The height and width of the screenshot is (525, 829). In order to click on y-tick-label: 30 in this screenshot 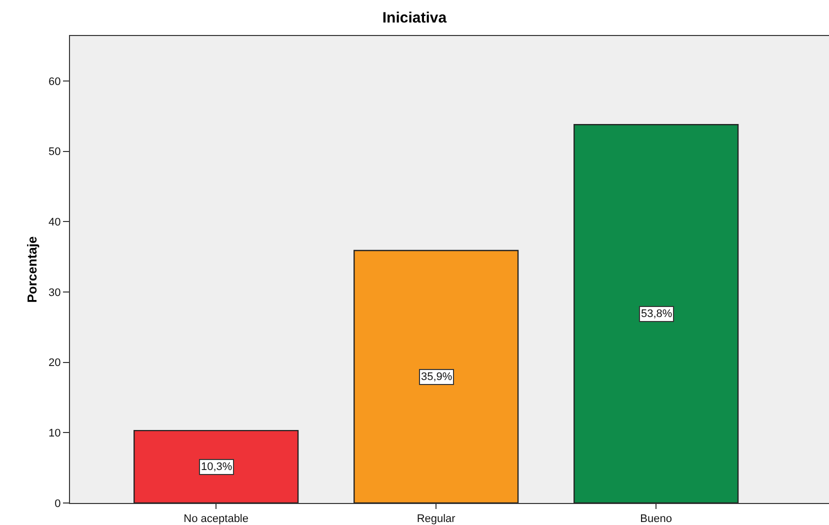, I will do `click(54, 292)`.